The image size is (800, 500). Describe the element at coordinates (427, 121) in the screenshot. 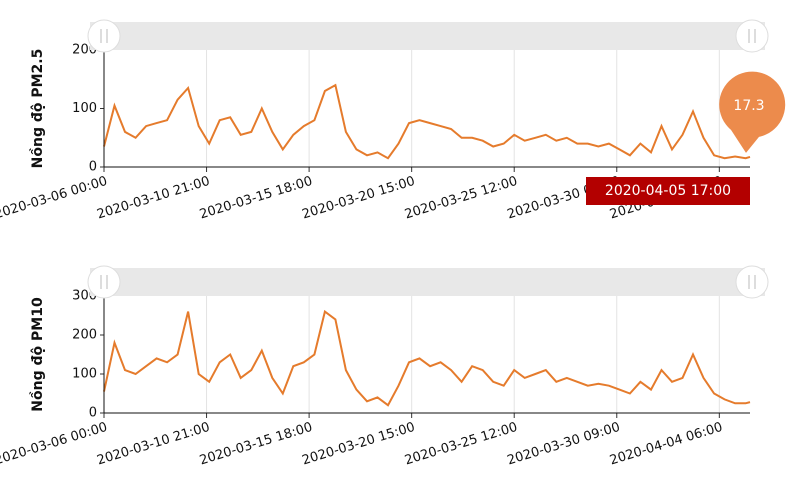

I see `data-line` at that location.